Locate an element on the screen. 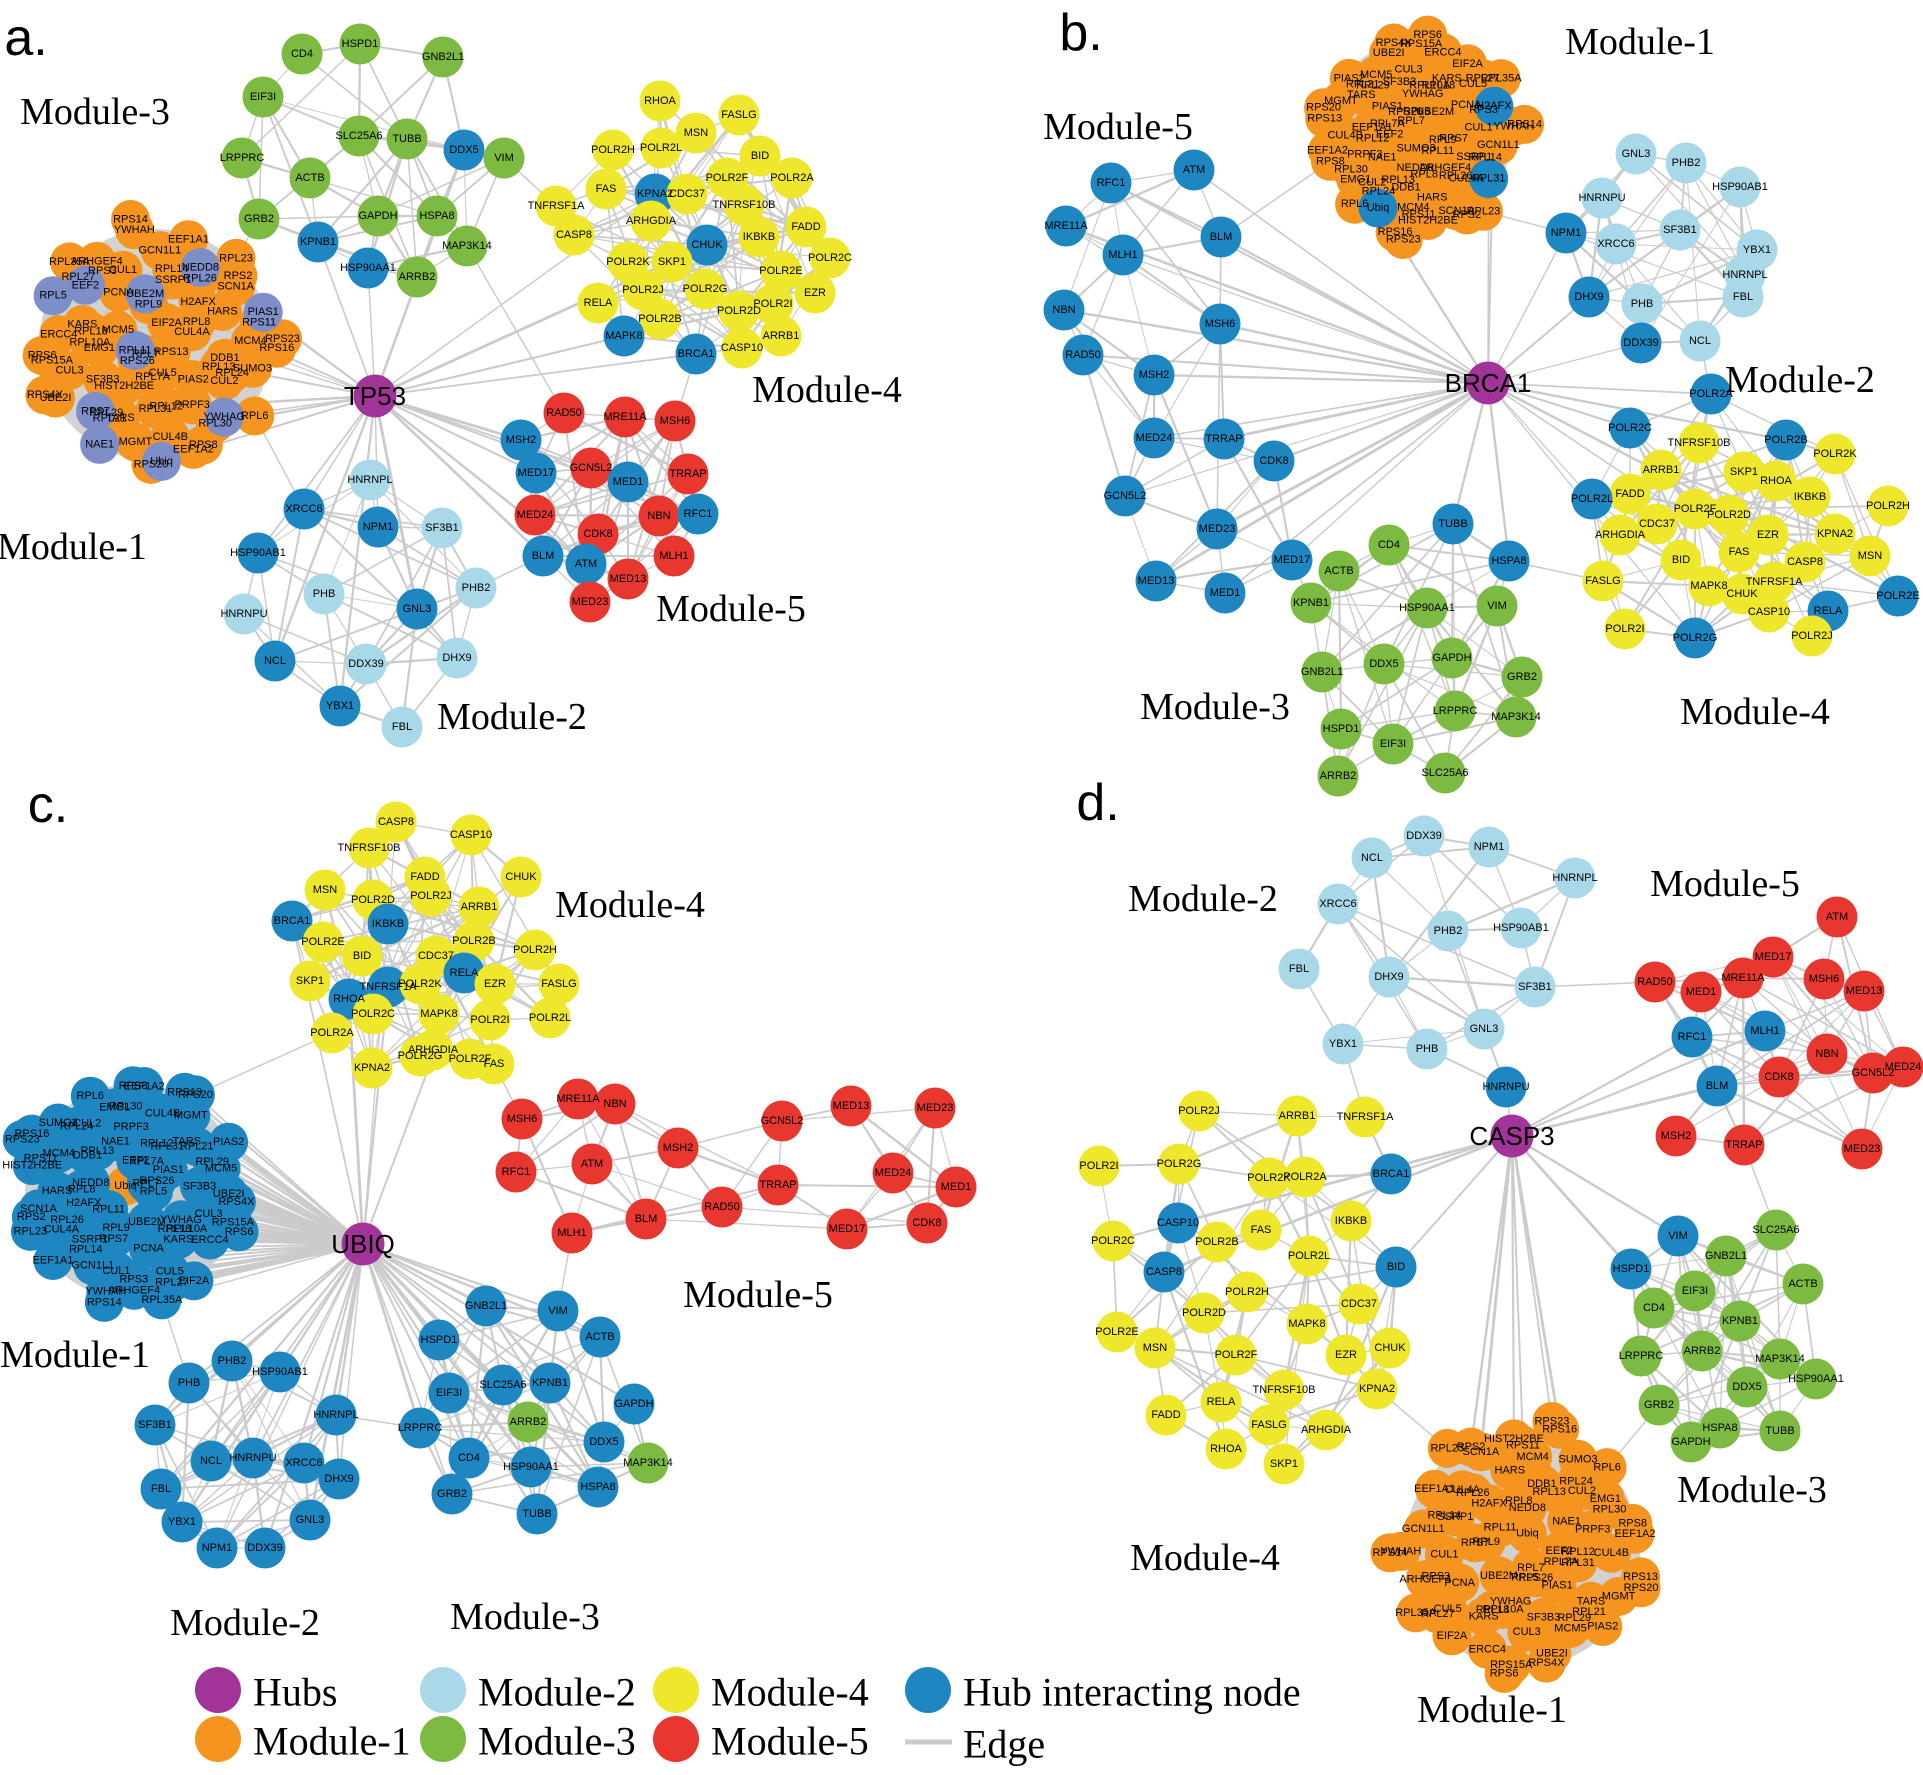 Image resolution: width=1923 pixels, height=1775 pixels. node-label-CUL3: CUL3 is located at coordinates (69, 371).